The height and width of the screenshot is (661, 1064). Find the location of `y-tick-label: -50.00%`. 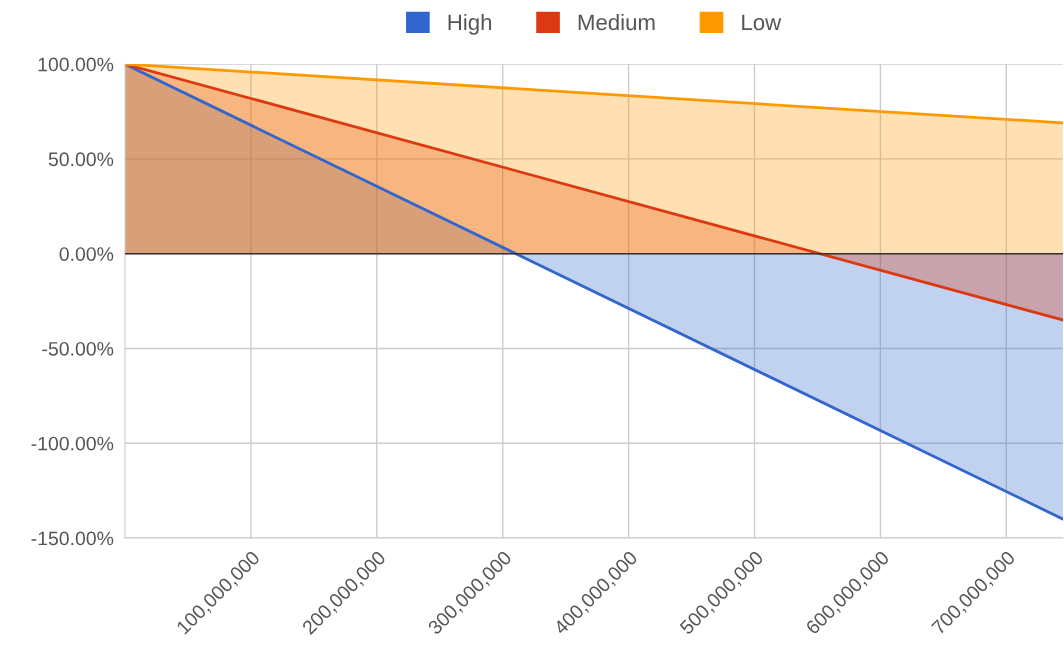

y-tick-label: -50.00% is located at coordinates (78, 348).